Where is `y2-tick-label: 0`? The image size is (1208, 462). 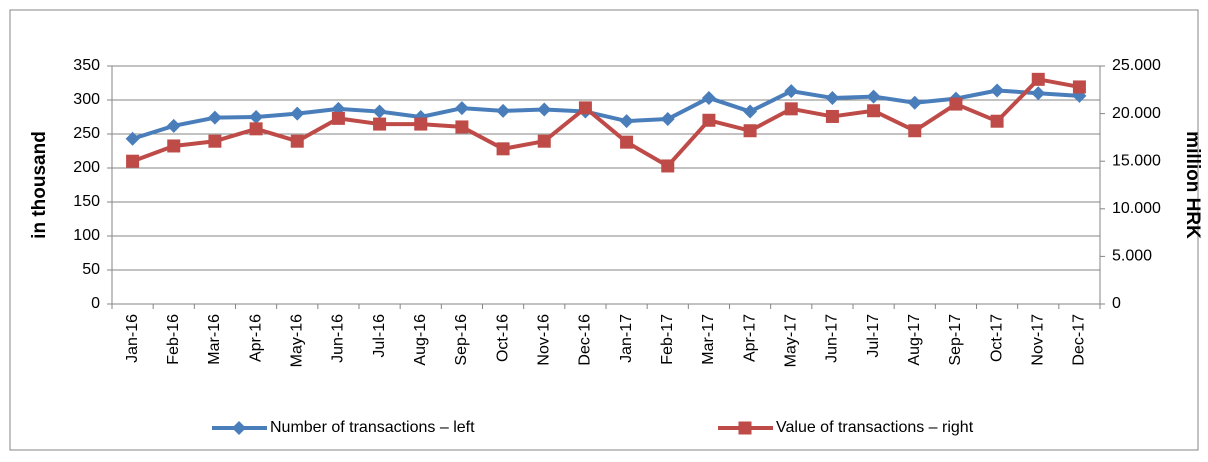 y2-tick-label: 0 is located at coordinates (1116, 303).